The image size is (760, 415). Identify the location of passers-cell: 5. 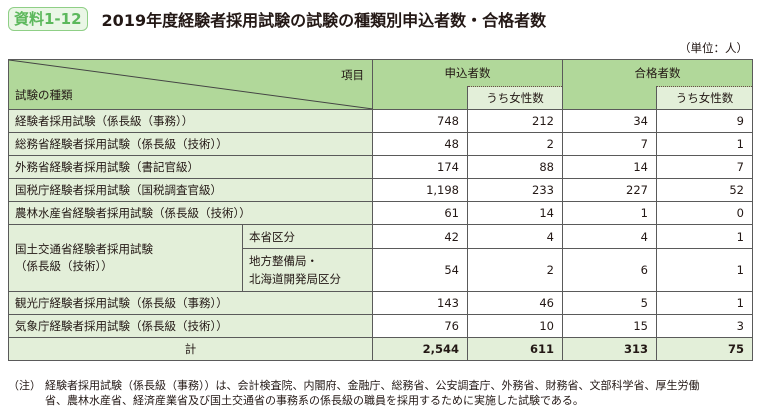
(609, 303).